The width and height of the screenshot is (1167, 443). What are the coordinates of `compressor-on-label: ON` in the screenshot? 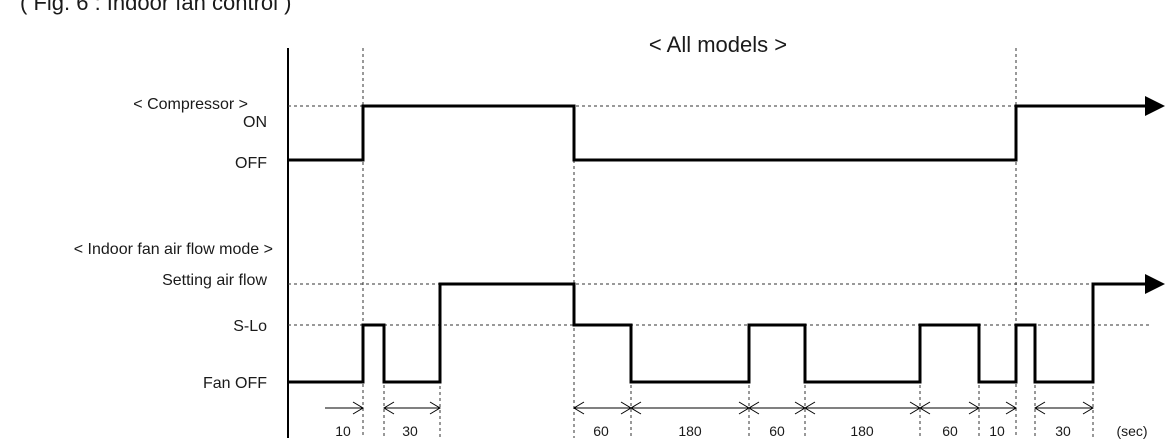 It's located at (255, 122).